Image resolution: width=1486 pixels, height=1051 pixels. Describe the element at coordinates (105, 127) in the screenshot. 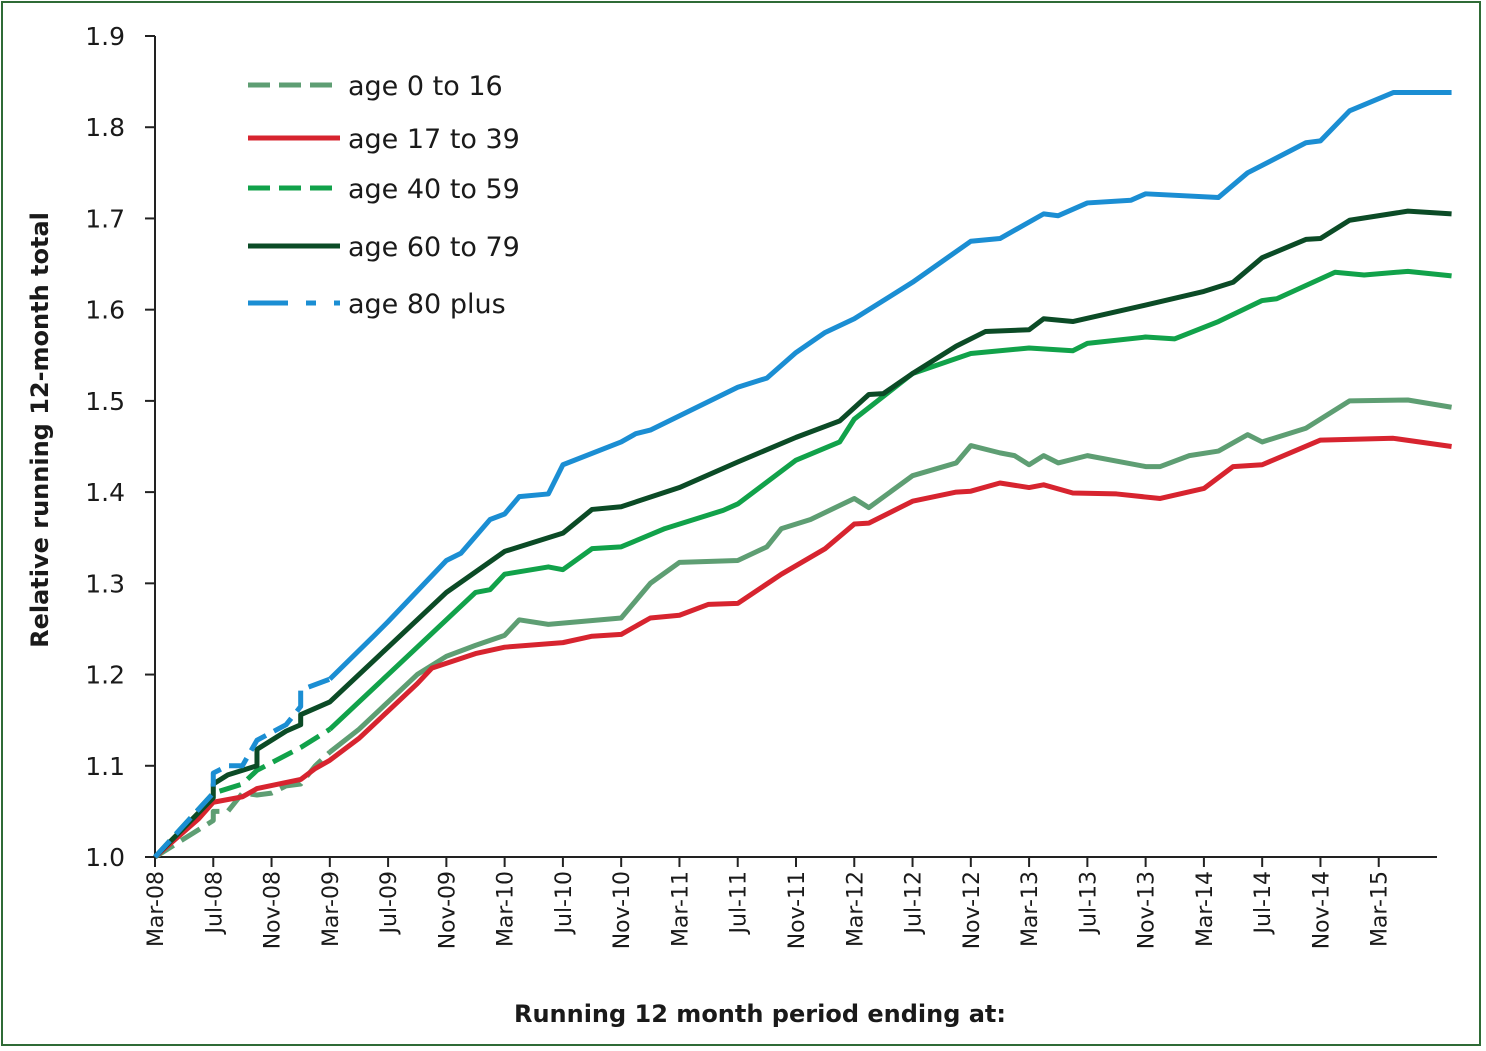

I see `y-tick-label: 1.8` at that location.